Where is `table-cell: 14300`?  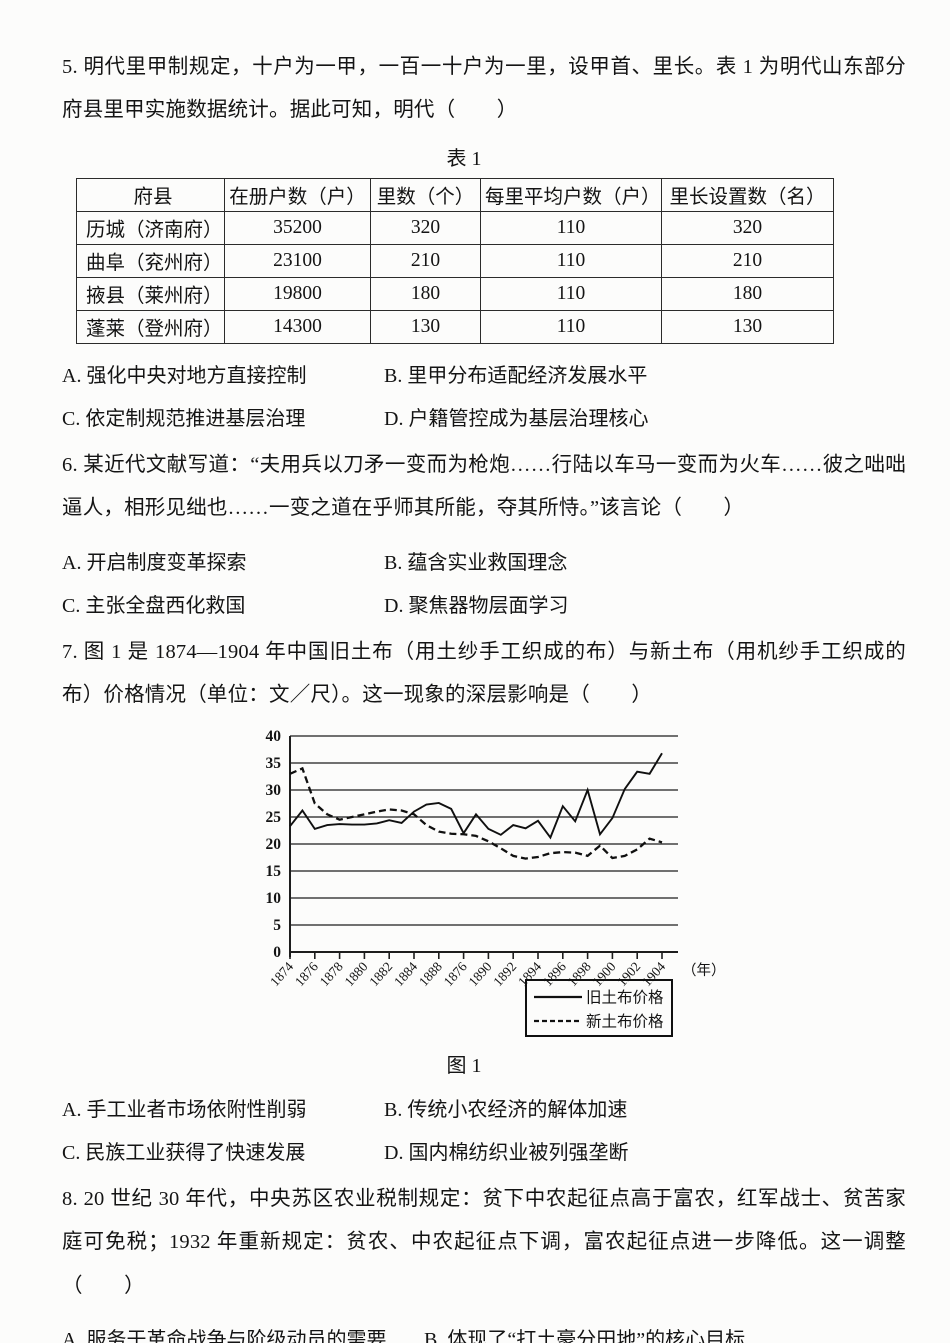 table-cell: 14300 is located at coordinates (297, 326).